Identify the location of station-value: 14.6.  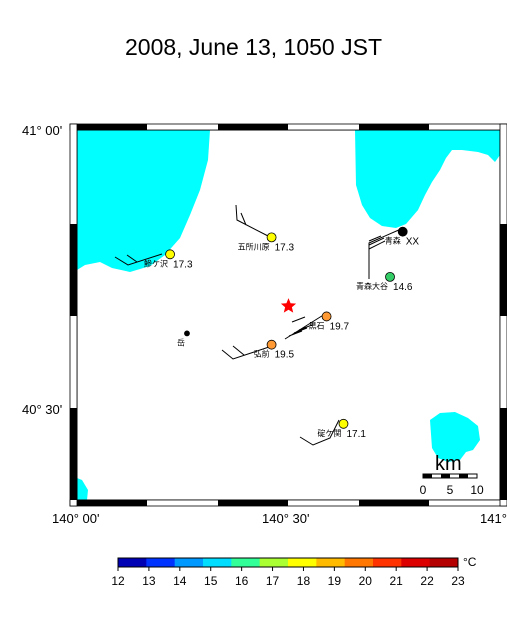
(403, 287).